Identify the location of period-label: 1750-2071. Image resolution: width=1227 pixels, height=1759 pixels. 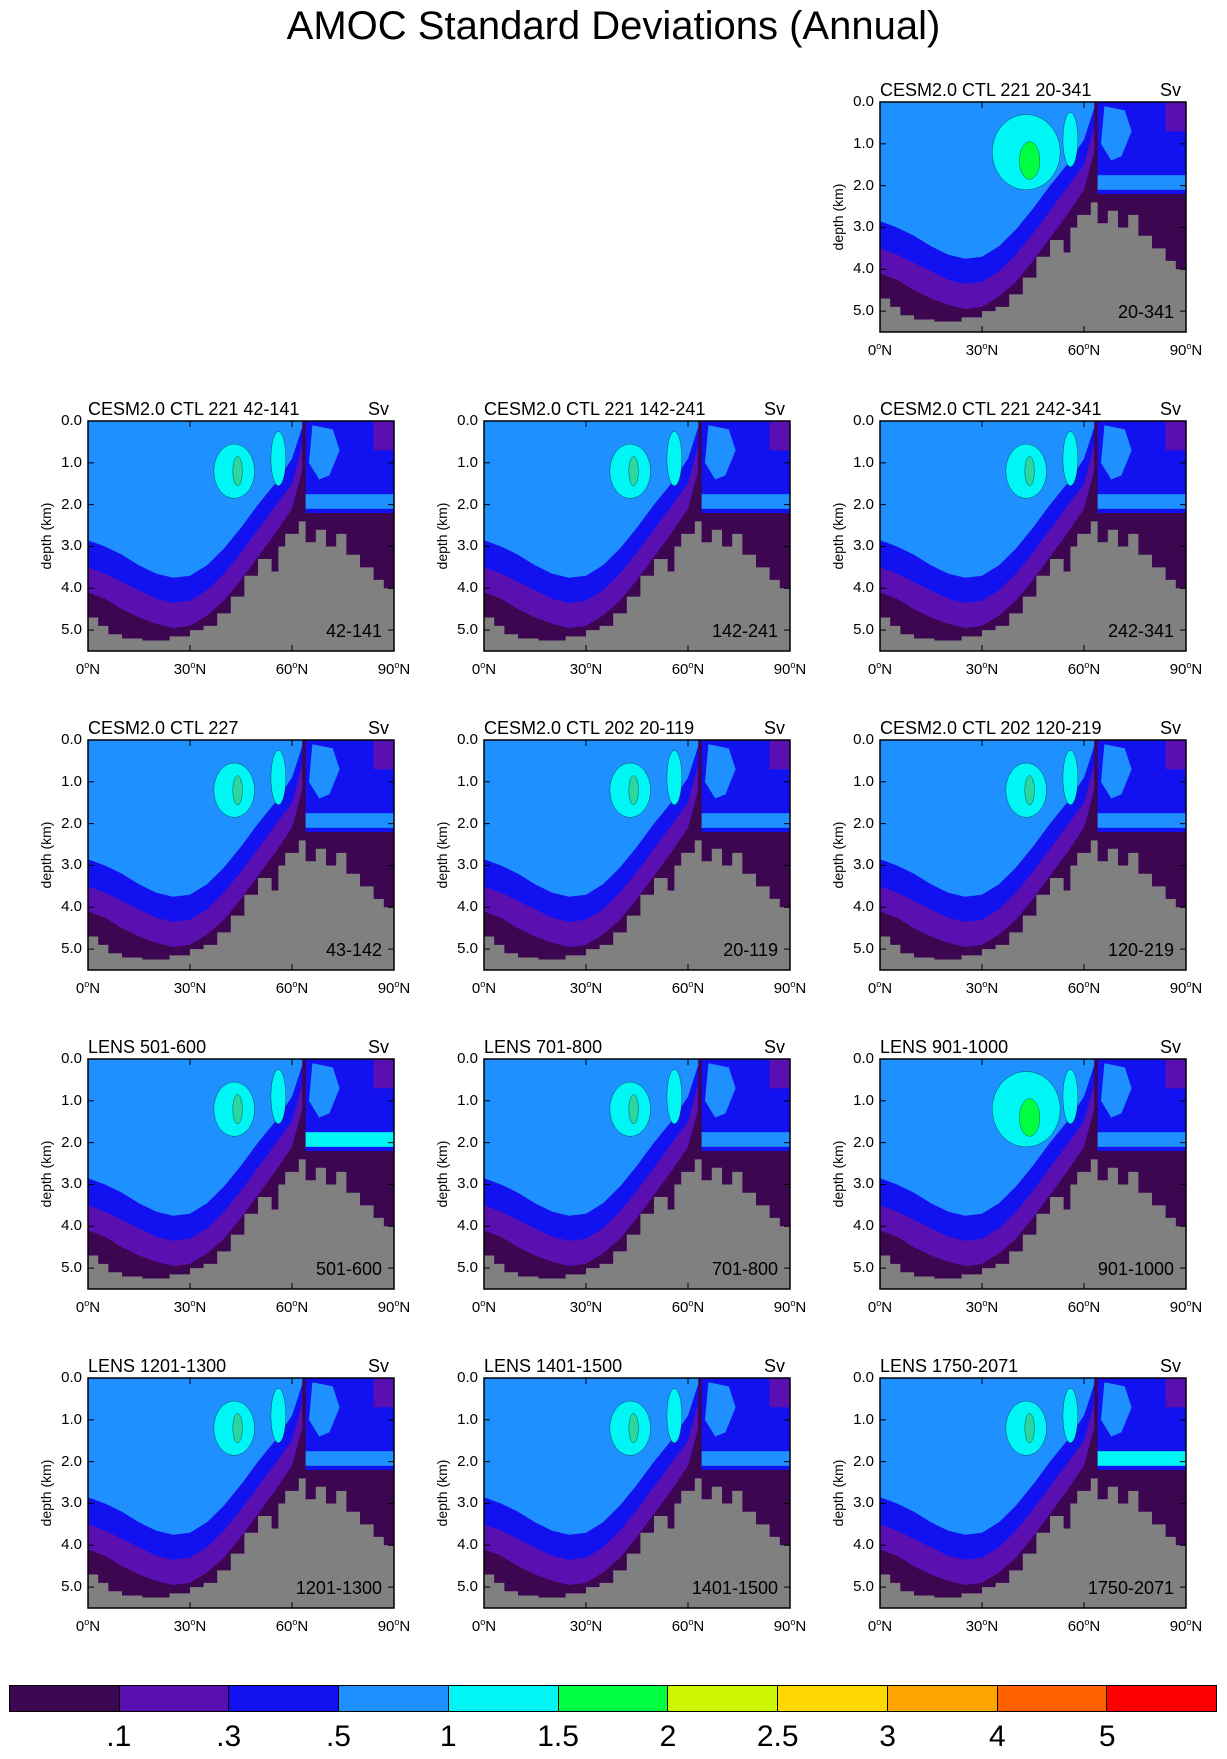
(1130, 1588).